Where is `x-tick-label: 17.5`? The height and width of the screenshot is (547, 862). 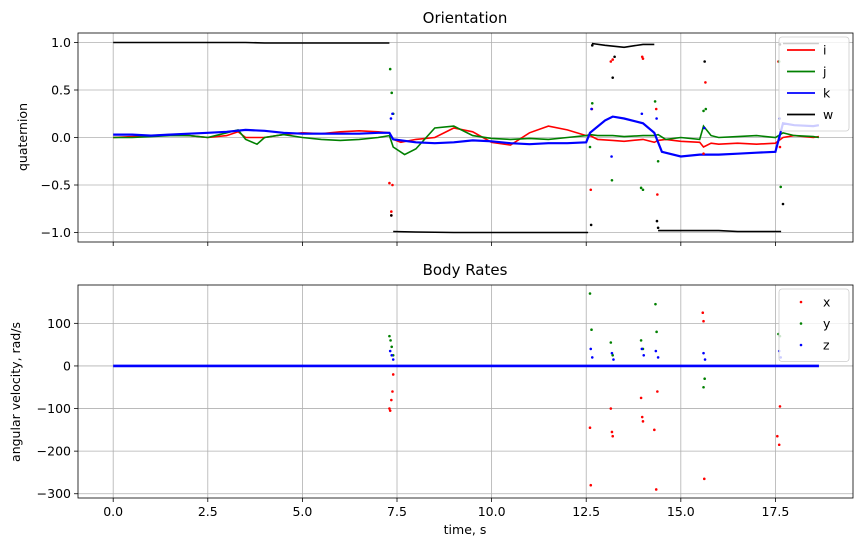 x-tick-label: 17.5 is located at coordinates (776, 511).